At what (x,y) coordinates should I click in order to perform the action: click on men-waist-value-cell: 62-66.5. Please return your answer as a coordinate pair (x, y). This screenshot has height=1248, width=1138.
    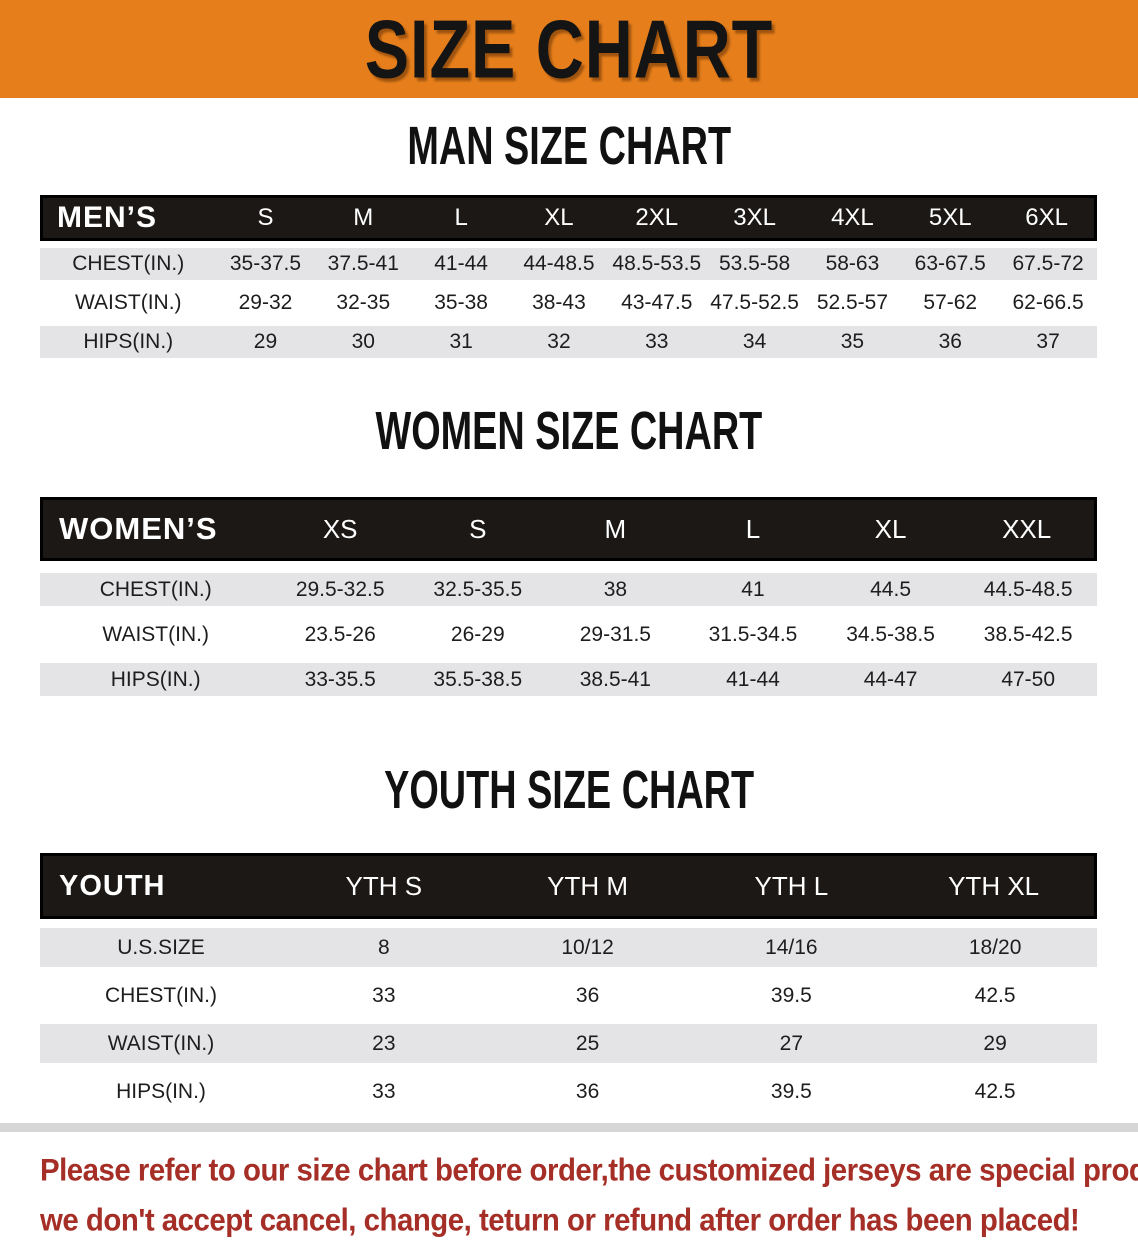
    Looking at the image, I should click on (1048, 303).